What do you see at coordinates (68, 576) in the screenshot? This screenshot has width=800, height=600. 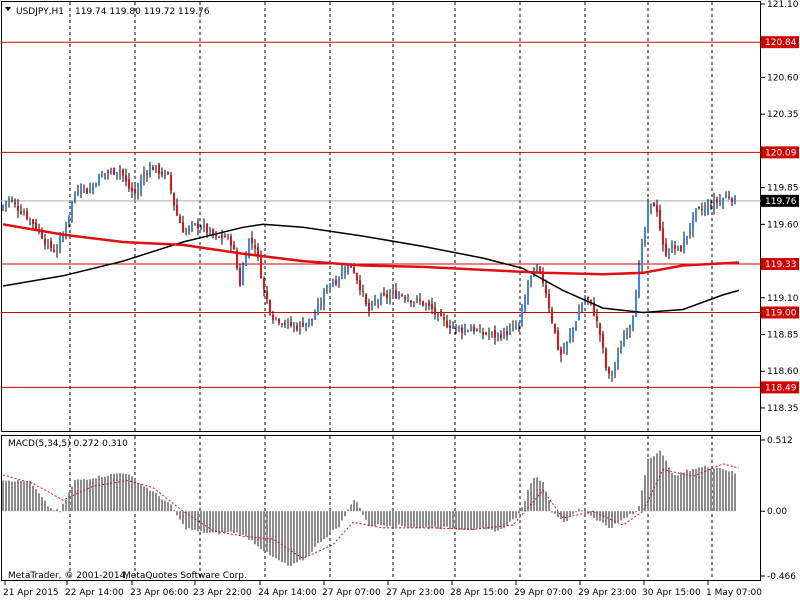 I see `copyright-prefix: MetaTrader, © 2001-2014,` at bounding box center [68, 576].